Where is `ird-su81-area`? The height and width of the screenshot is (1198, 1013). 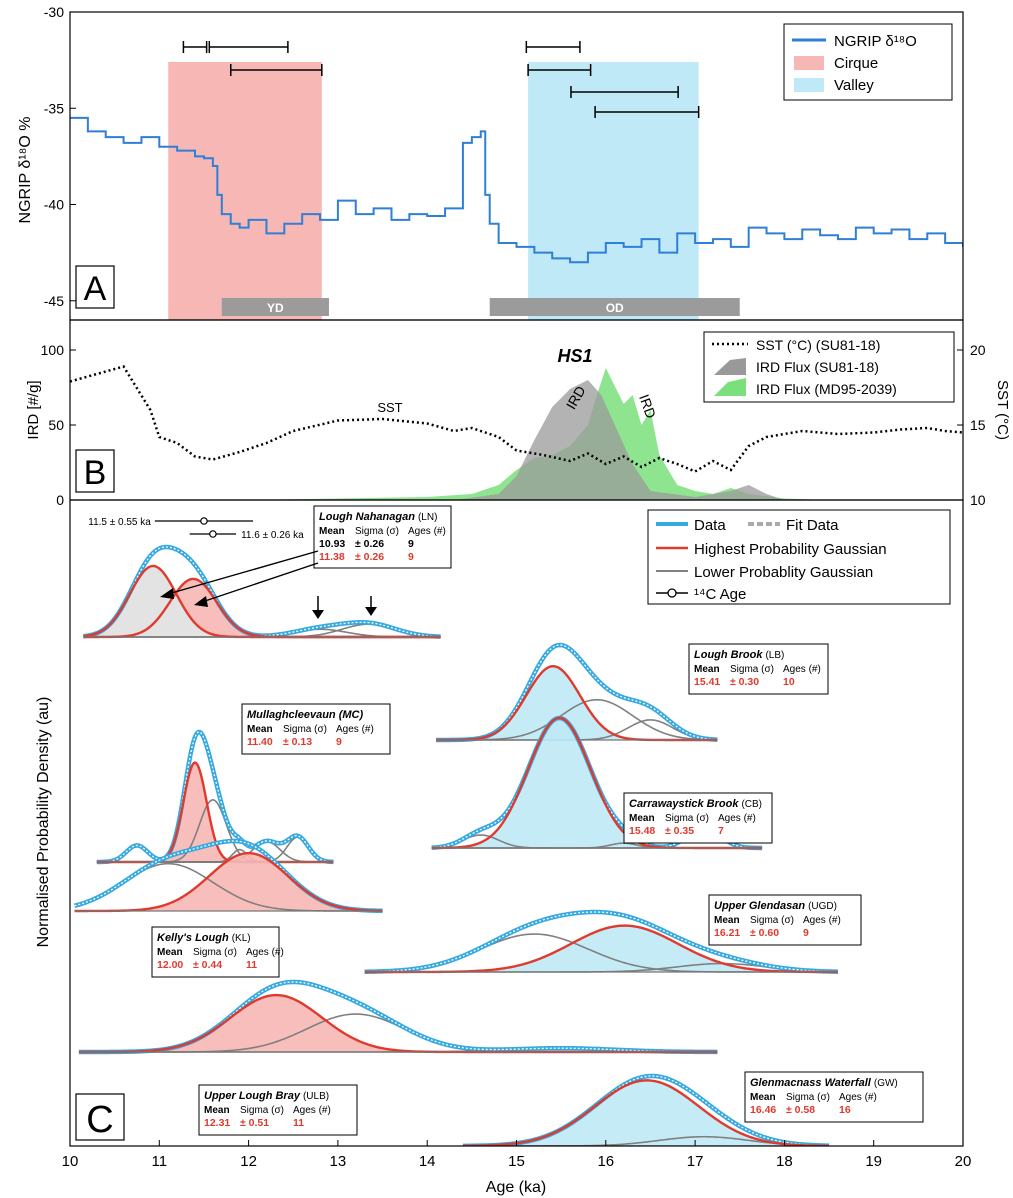 ird-su81-area is located at coordinates (619, 440).